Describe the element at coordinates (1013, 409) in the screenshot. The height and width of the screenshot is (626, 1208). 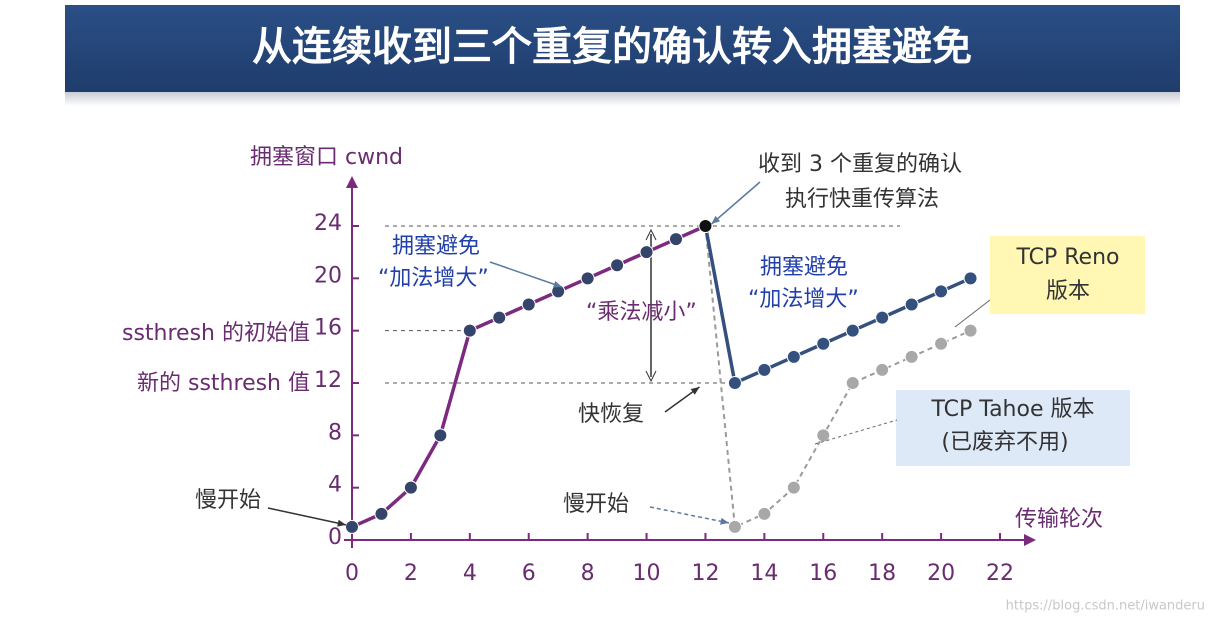
I see `annotation: TCP Tahoe 版本` at that location.